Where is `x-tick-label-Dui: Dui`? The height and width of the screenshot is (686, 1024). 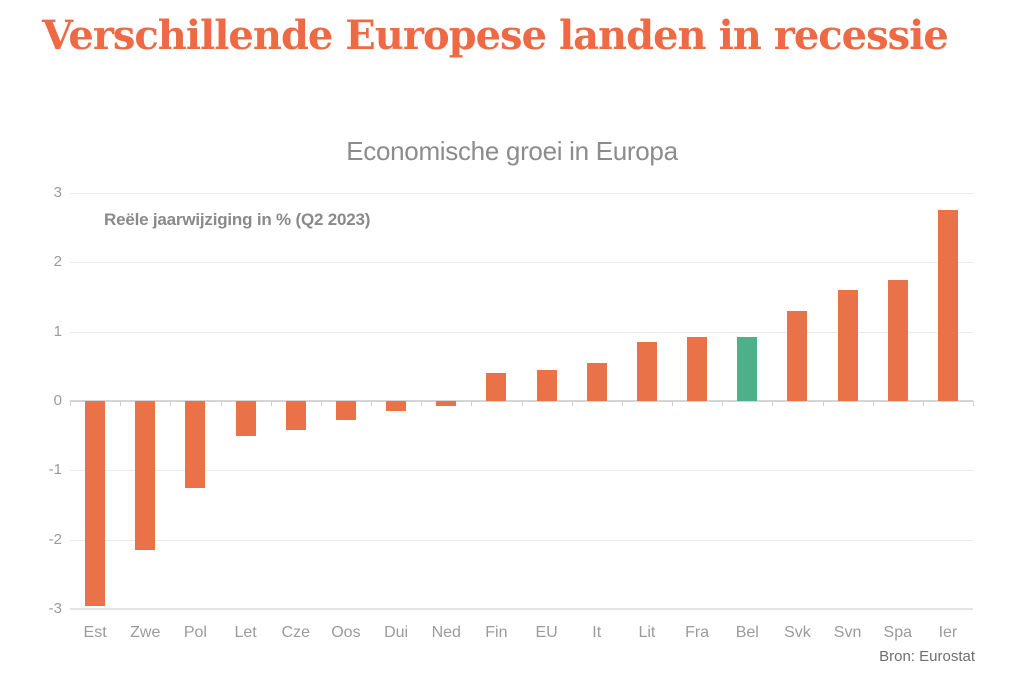
x-tick-label-Dui: Dui is located at coordinates (396, 632).